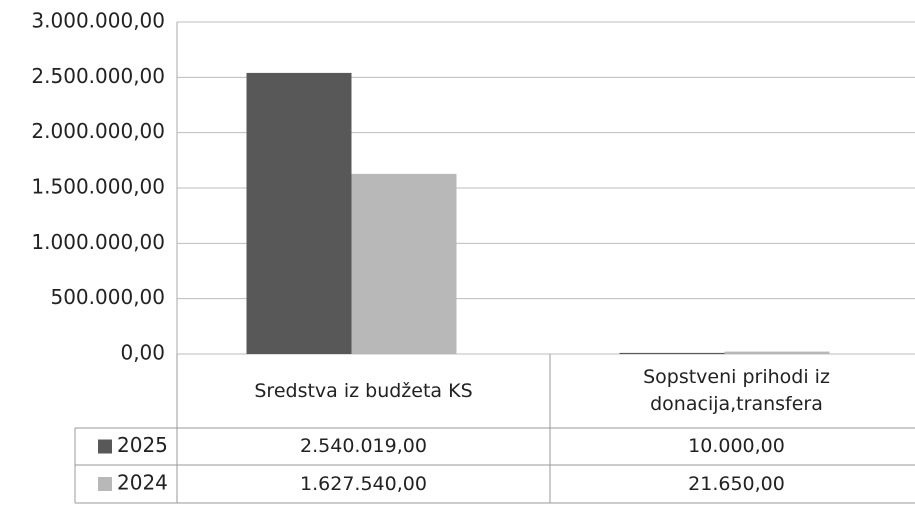 The height and width of the screenshot is (507, 915). I want to click on y-tick-label: 500.000,00, so click(107, 297).